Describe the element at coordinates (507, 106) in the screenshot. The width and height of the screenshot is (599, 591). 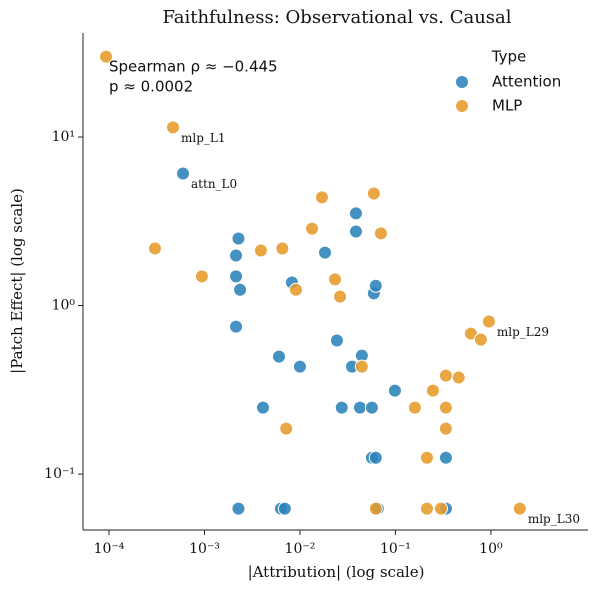
I see `legend-label: MLP` at that location.